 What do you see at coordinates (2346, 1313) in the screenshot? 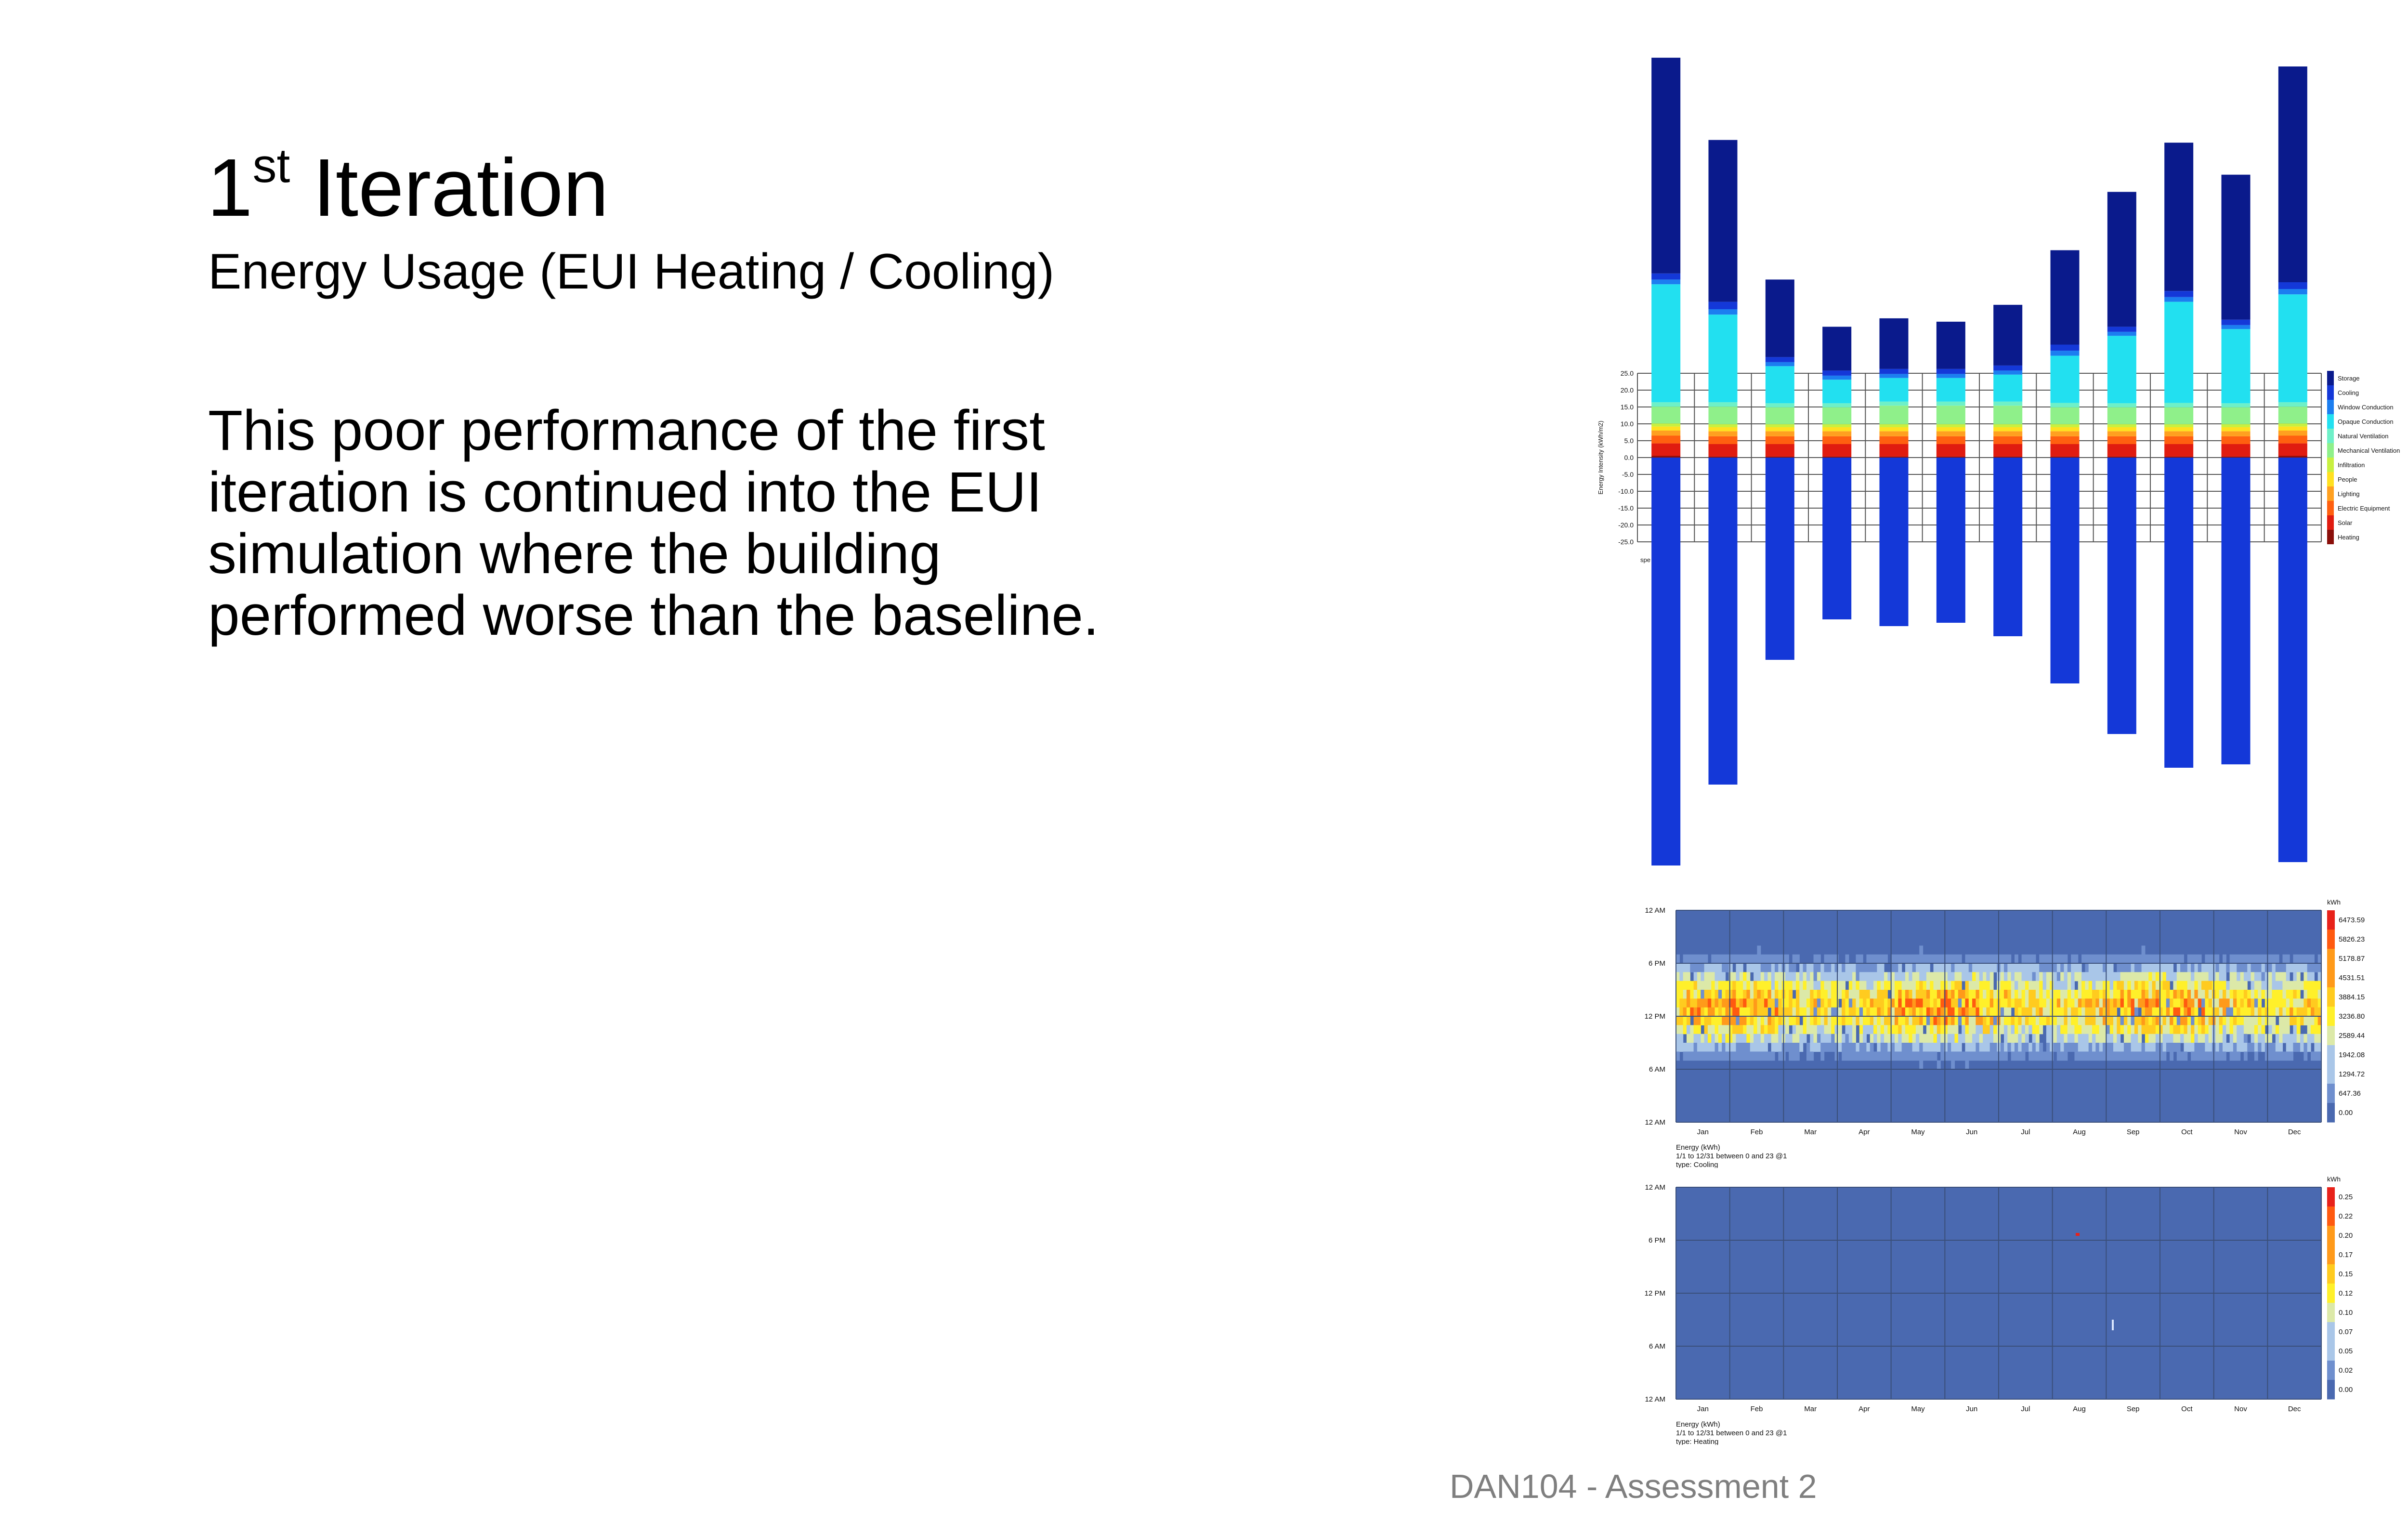
I see `legend-value: 0.10` at bounding box center [2346, 1313].